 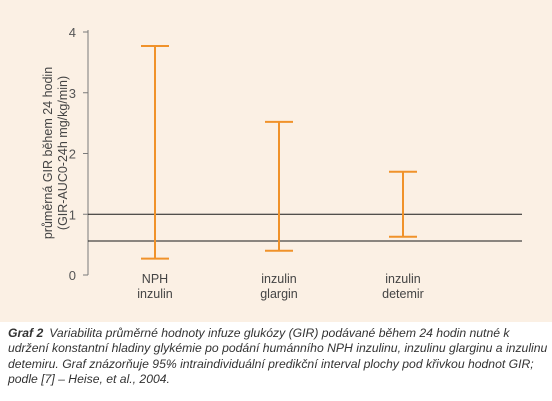 I want to click on y-tick-label: 3, so click(x=72, y=93).